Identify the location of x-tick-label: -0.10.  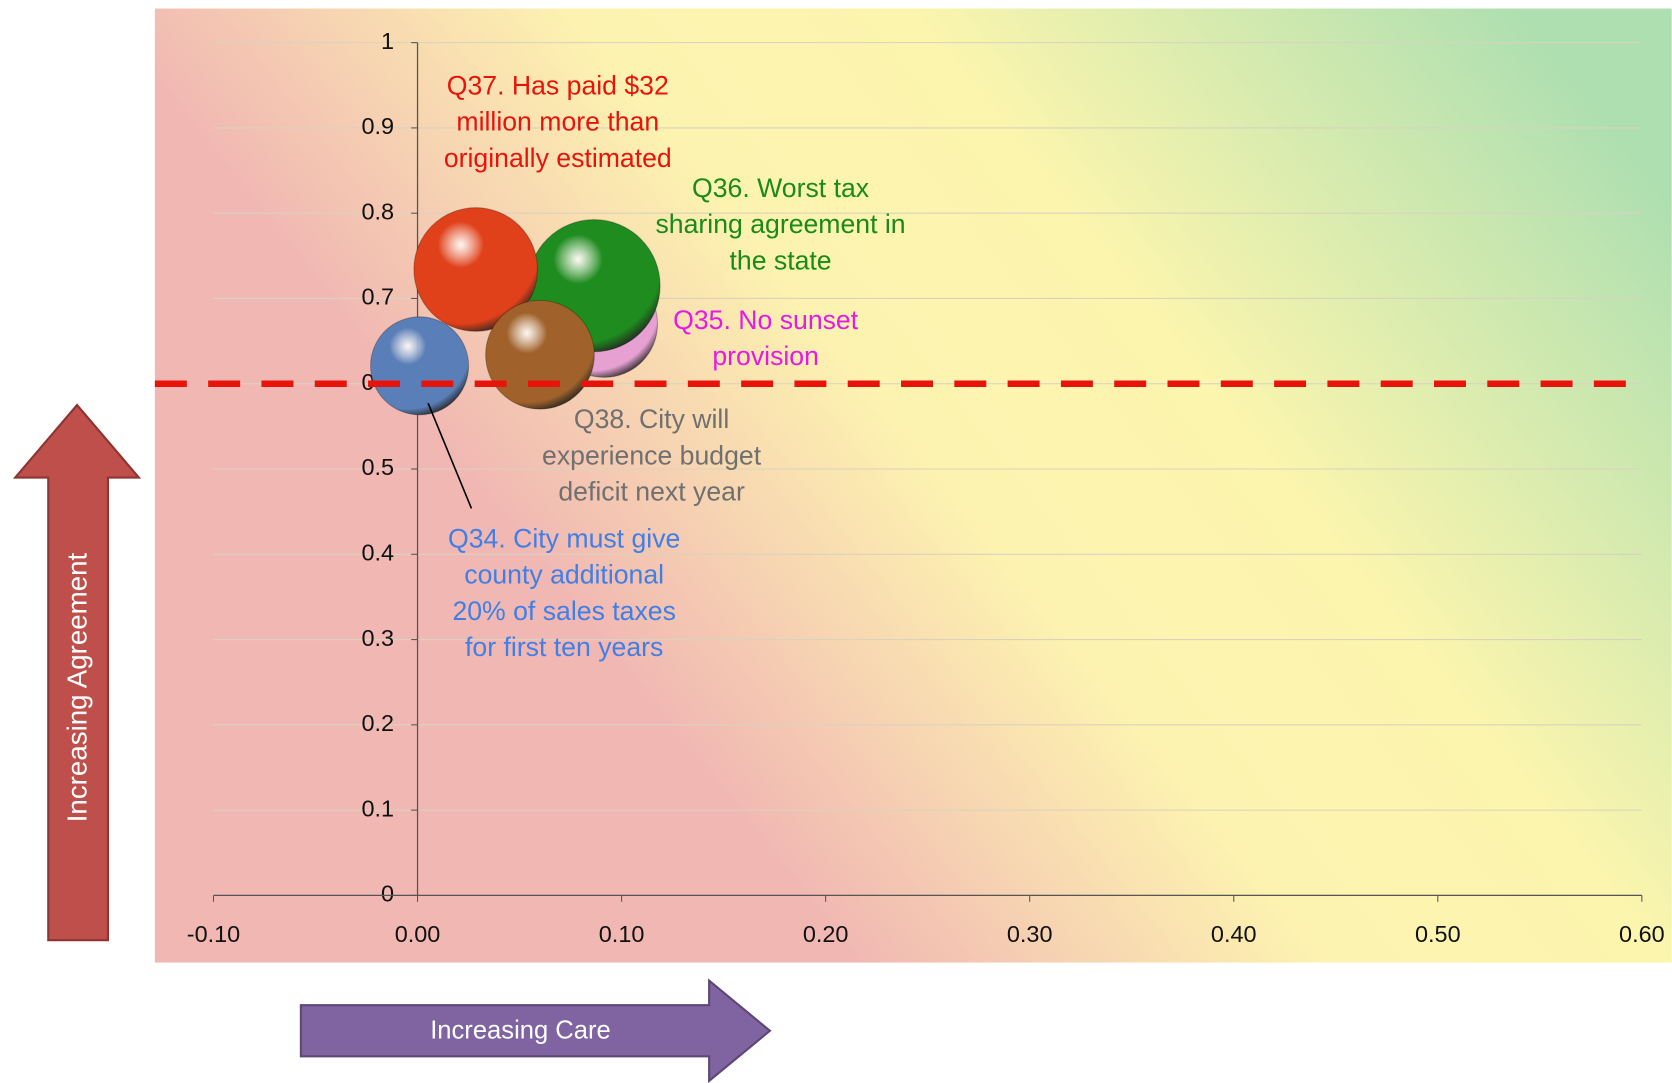
(213, 934).